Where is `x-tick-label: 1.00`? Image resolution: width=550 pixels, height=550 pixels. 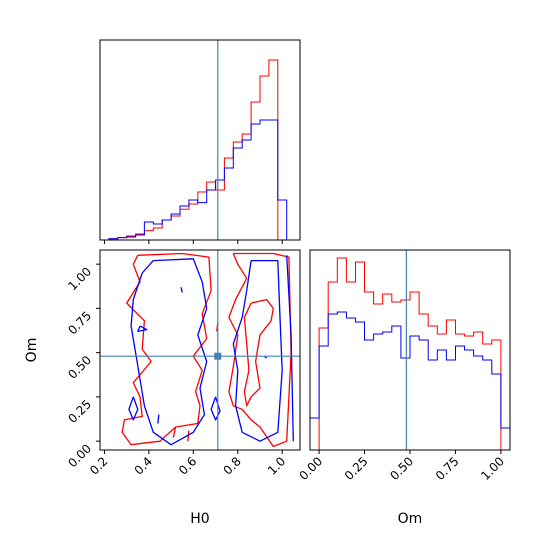 x-tick-label: 1.00 is located at coordinates (492, 468).